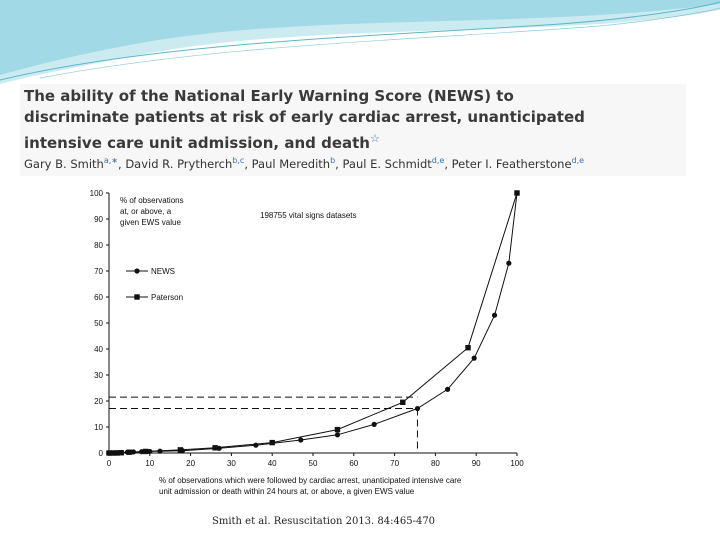 This screenshot has height=540, width=720. Describe the element at coordinates (98, 245) in the screenshot. I see `y-tick-label: 80` at that location.